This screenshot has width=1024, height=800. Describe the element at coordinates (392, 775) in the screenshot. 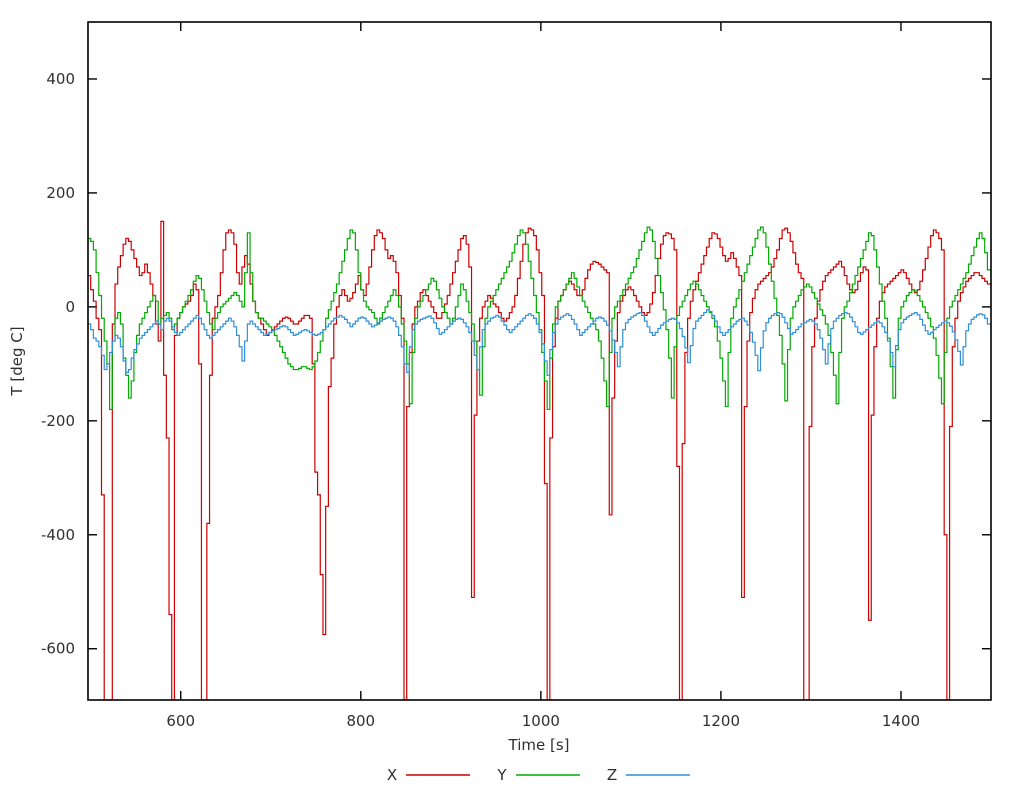

I see `legend-label-x: X` at that location.